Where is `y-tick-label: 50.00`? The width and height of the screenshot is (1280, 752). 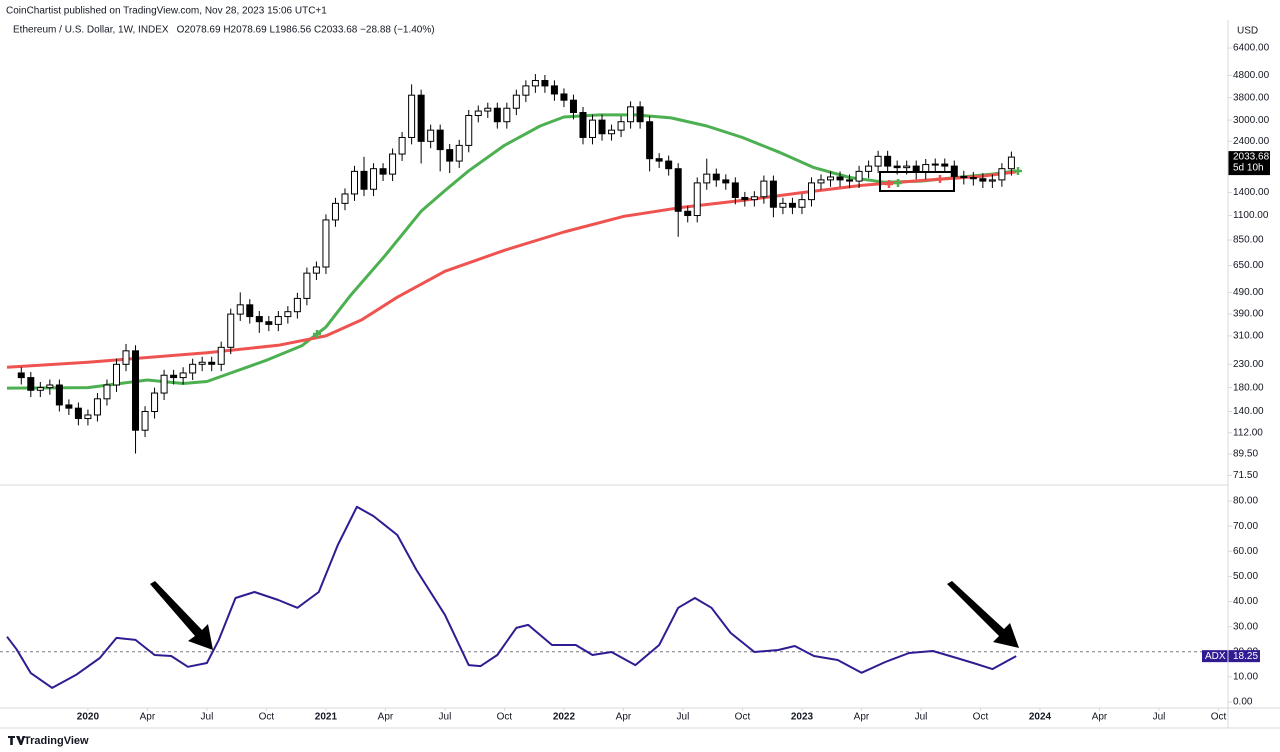 y-tick-label: 50.00 is located at coordinates (1245, 576).